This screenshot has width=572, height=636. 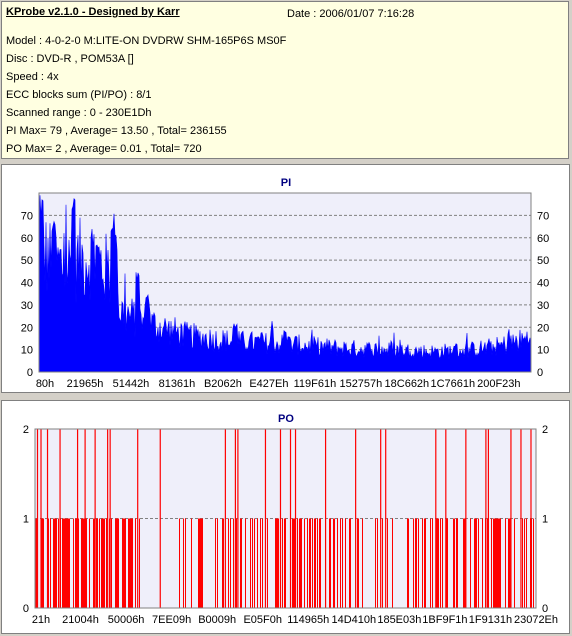 I want to click on pi-ytick-left: 40, so click(x=27, y=284).